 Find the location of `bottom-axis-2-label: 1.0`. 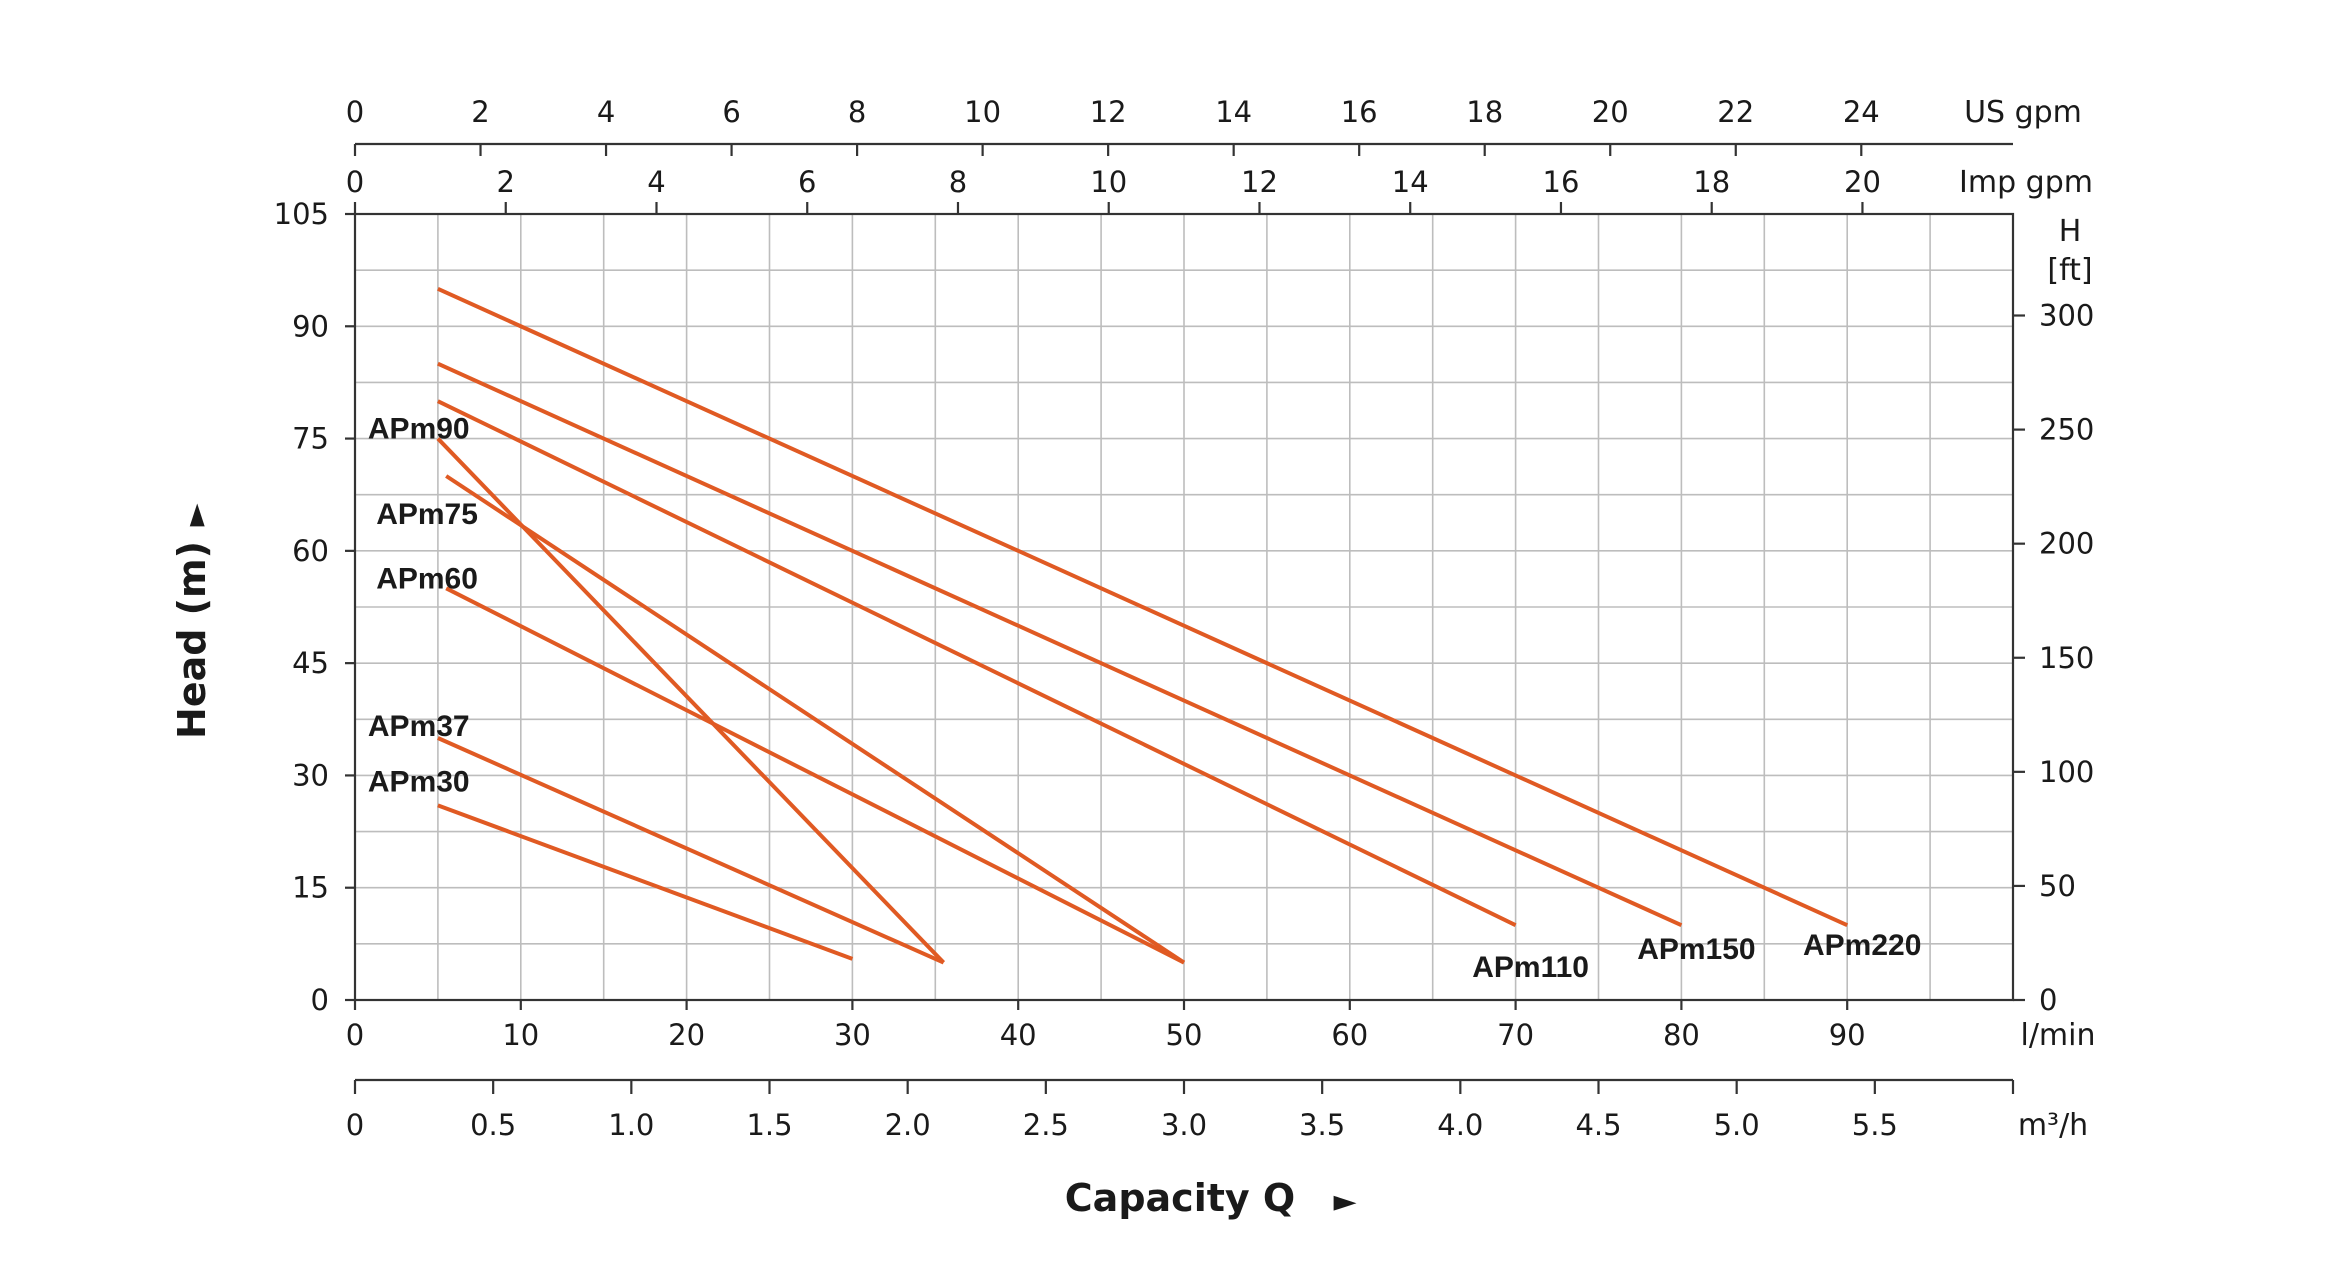

bottom-axis-2-label: 1.0 is located at coordinates (631, 1125).